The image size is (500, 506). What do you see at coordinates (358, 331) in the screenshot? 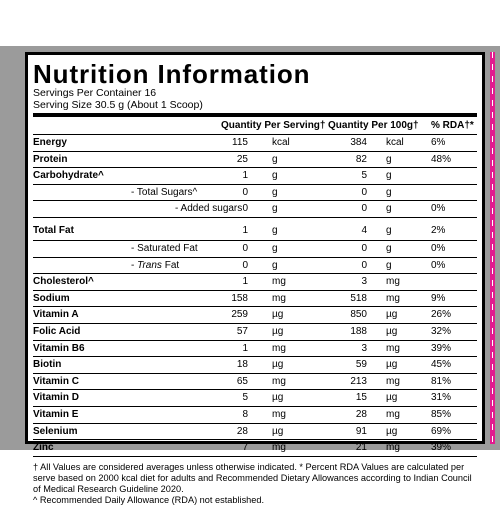
I see `per100g-value: 188` at bounding box center [358, 331].